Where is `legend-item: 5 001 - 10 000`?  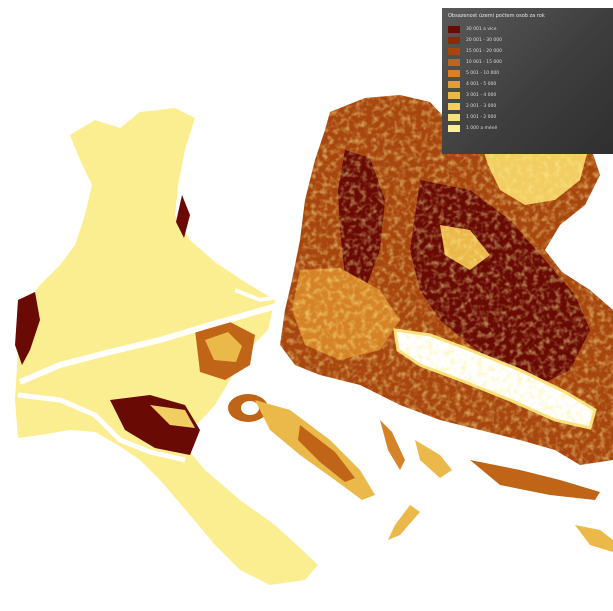 legend-item: 5 001 - 10 000 is located at coordinates (527, 73).